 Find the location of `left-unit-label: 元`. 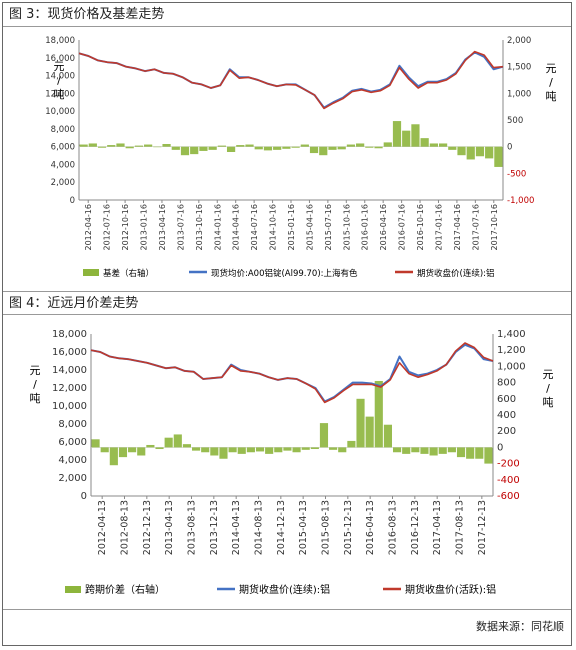

left-unit-label: 元 is located at coordinates (59, 66).